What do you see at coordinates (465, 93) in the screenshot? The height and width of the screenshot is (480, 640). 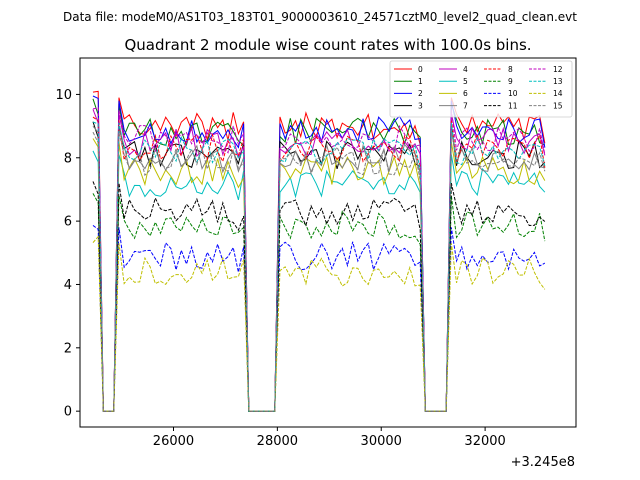 I see `legend-label-6: 6` at bounding box center [465, 93].